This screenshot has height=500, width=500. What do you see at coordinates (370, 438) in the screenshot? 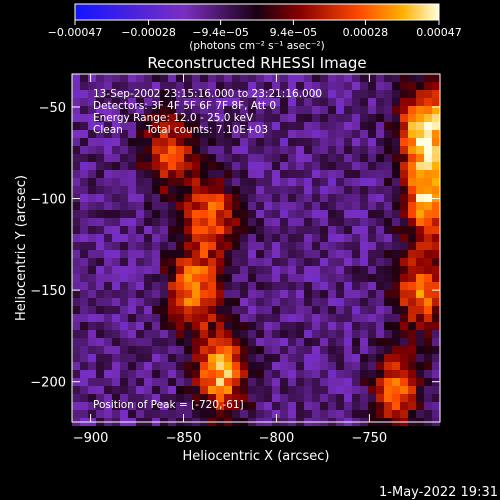
I see `x-tick-label: −750` at bounding box center [370, 438].